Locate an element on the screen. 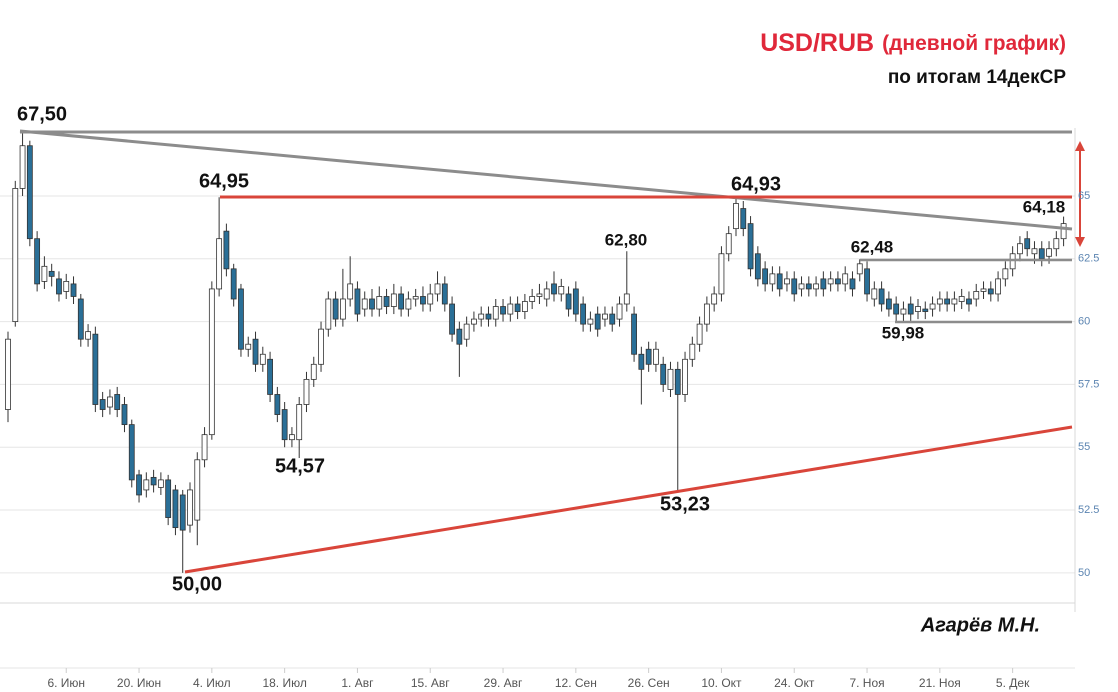 The width and height of the screenshot is (1118, 692). y-tick-label: 60 is located at coordinates (1084, 322).